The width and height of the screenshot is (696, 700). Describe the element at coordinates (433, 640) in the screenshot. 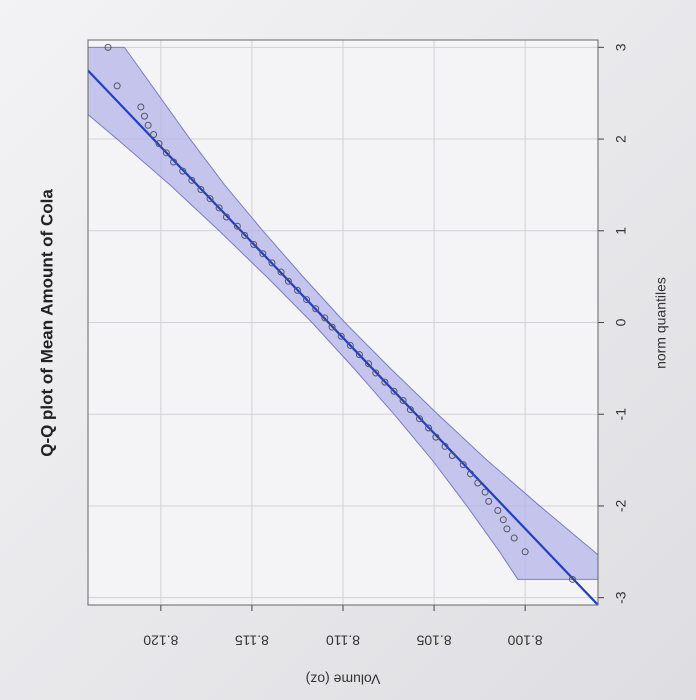

I see `y-tick-label: 8.105` at that location.